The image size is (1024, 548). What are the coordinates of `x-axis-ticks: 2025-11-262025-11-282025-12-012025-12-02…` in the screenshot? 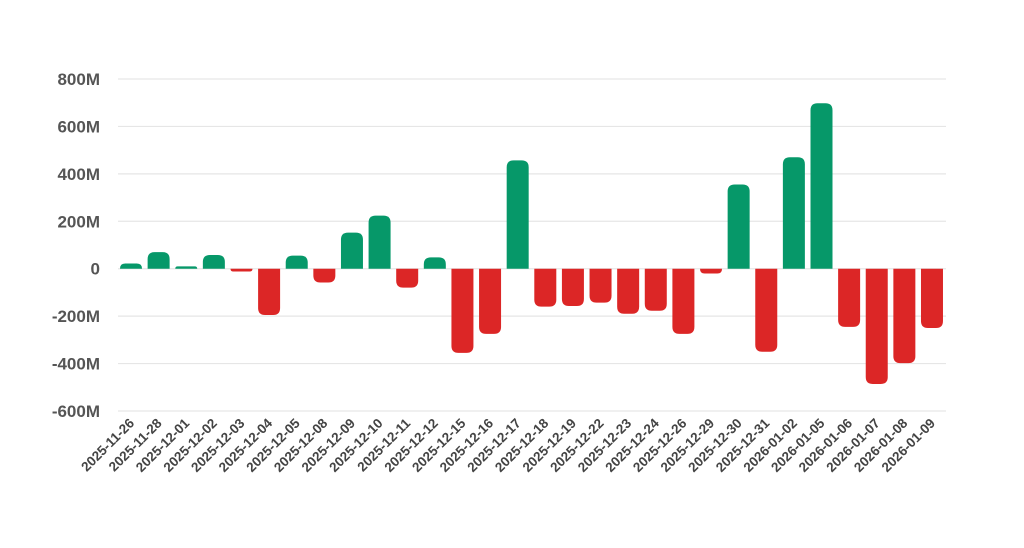 It's located at (508, 445).